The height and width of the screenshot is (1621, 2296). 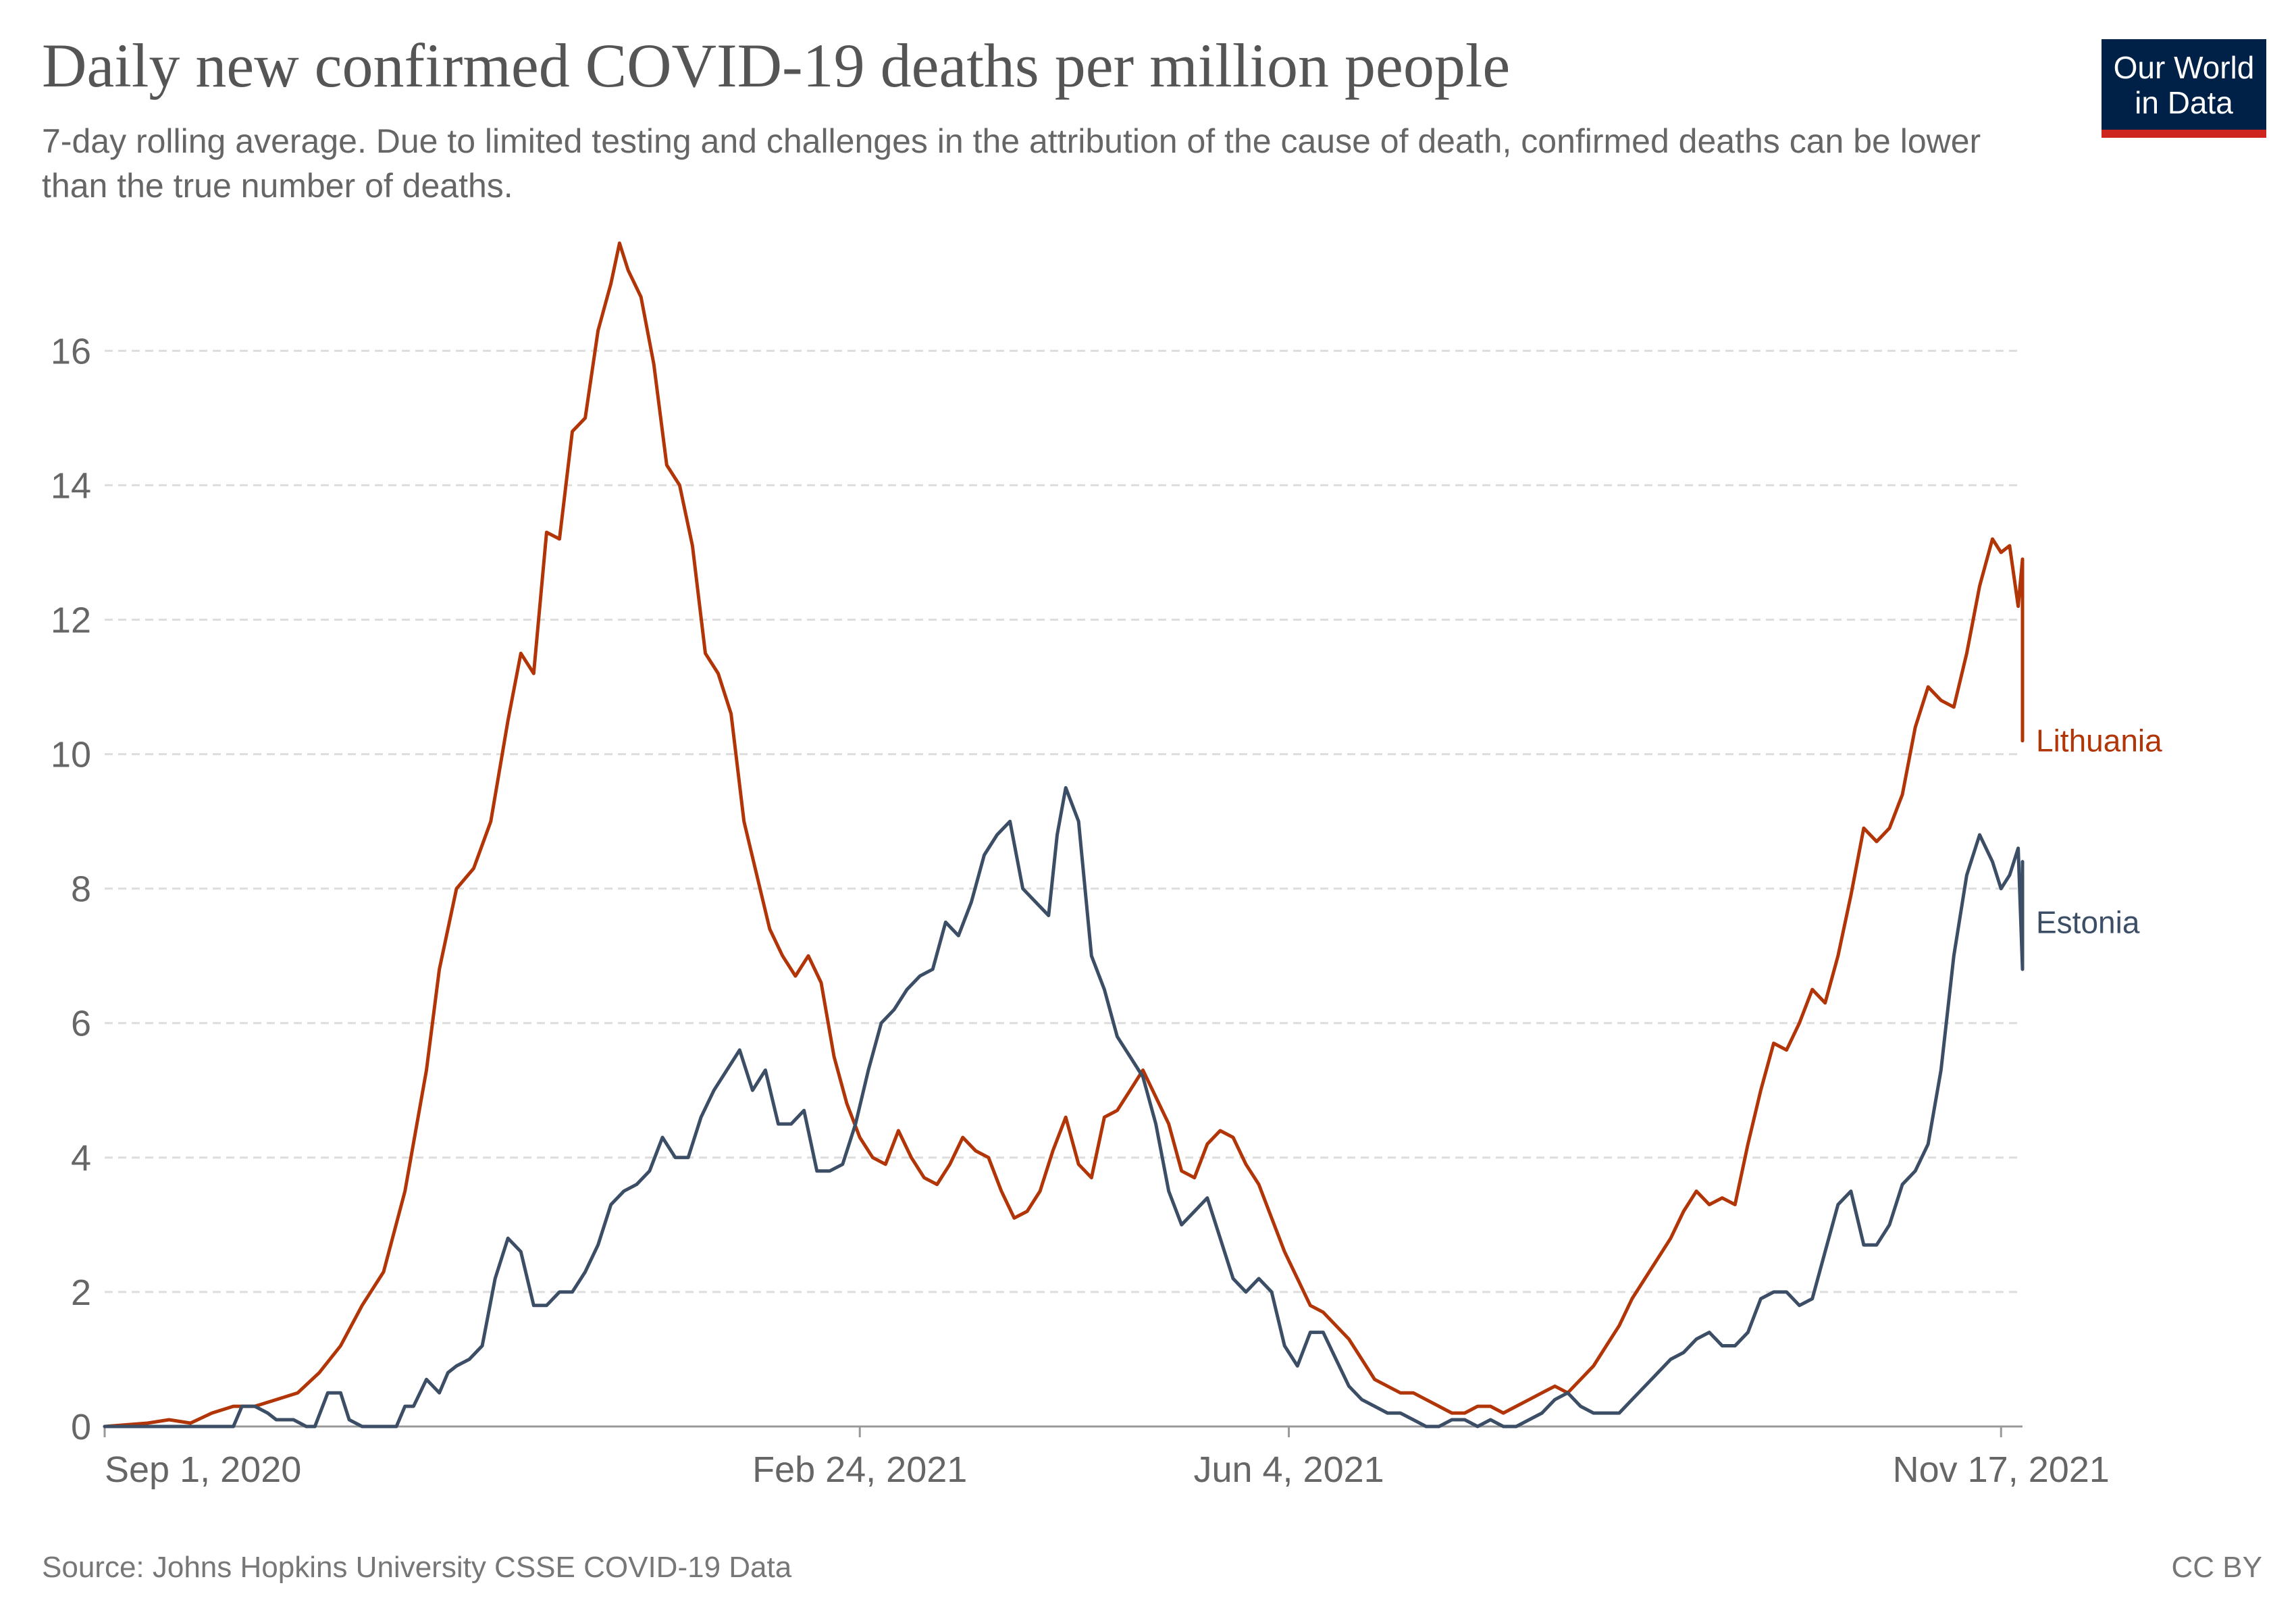 I want to click on license-note: CC BY, so click(x=2216, y=1567).